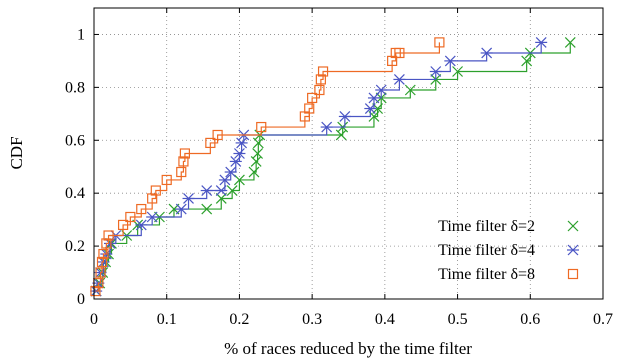 The width and height of the screenshot is (619, 362). Describe the element at coordinates (486, 250) in the screenshot. I see `legend-label: Time filter δ=4` at that location.